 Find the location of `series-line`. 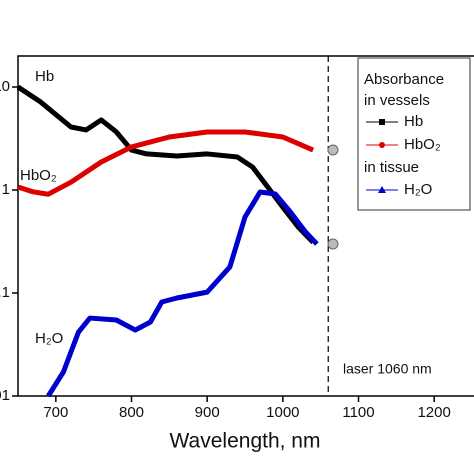

series-line is located at coordinates (166, 163).